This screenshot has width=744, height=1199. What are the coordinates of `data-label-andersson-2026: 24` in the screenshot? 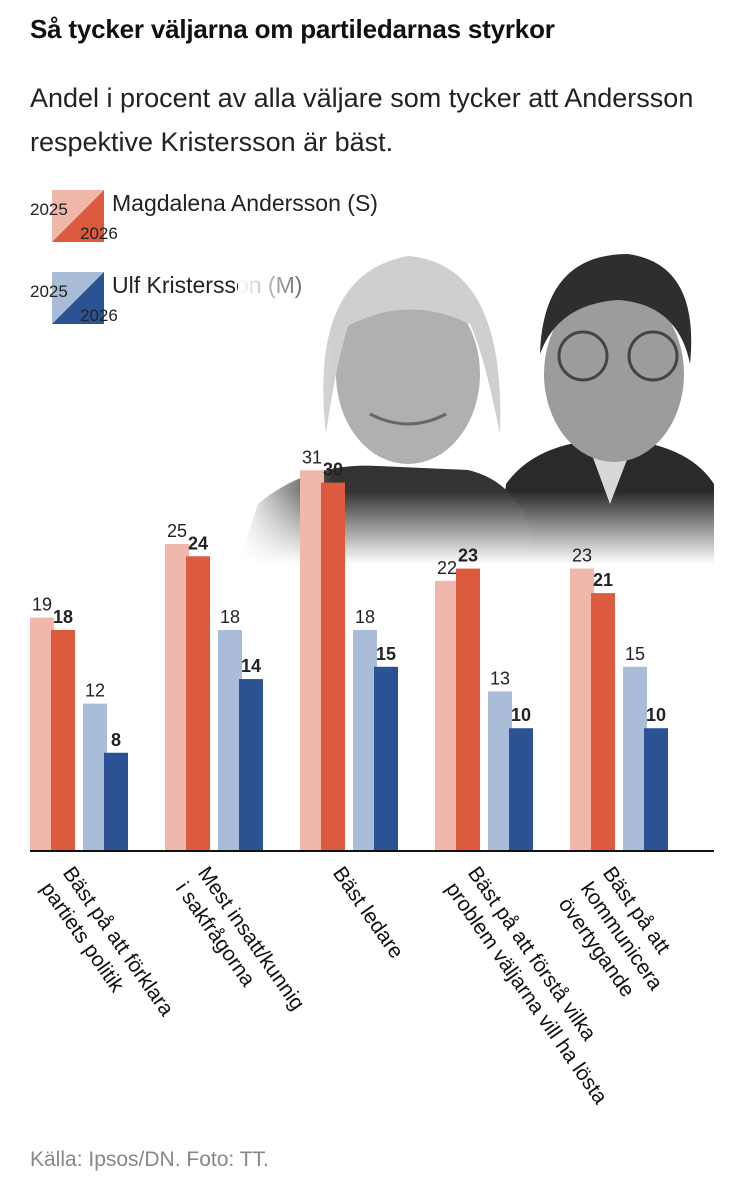 It's located at (198, 543).